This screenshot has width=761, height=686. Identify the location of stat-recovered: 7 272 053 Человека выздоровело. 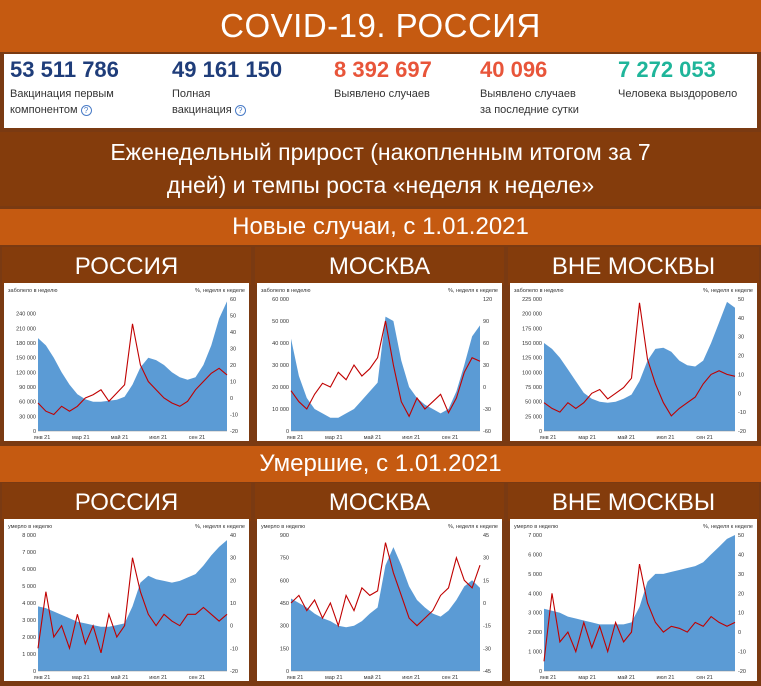
(677, 79).